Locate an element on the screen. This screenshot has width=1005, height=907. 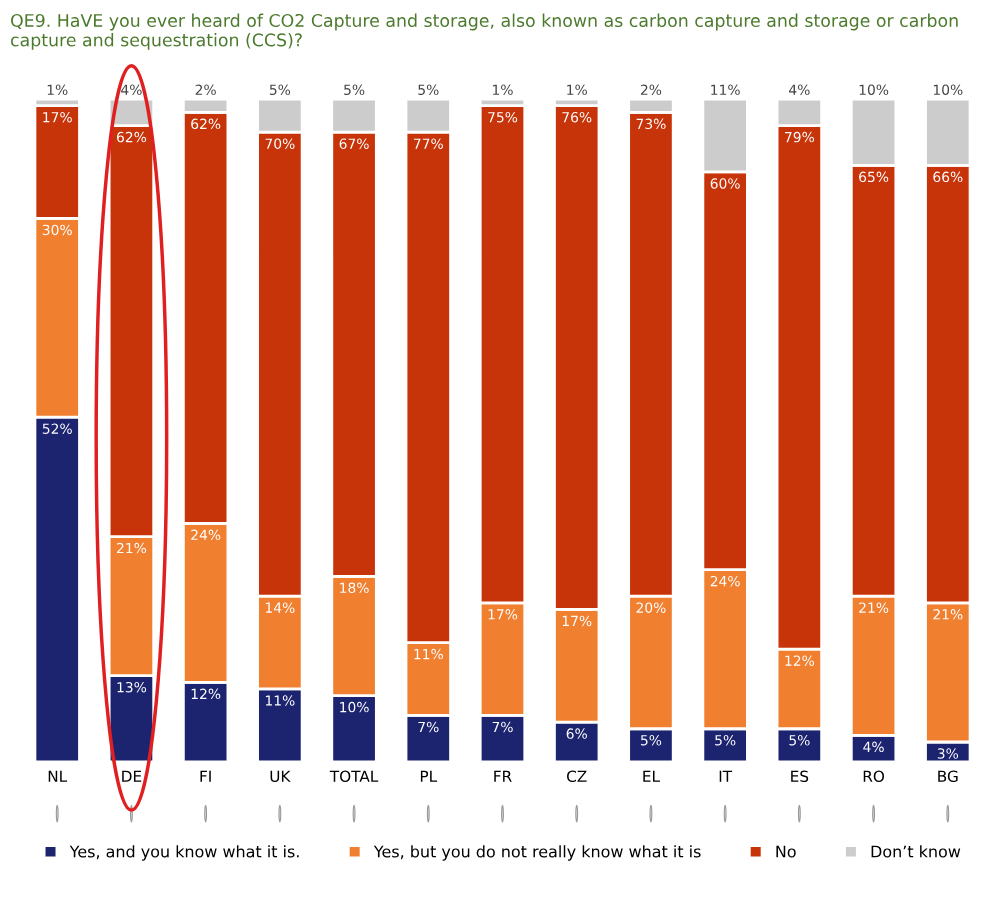
x-tick-label: CZ is located at coordinates (577, 776).